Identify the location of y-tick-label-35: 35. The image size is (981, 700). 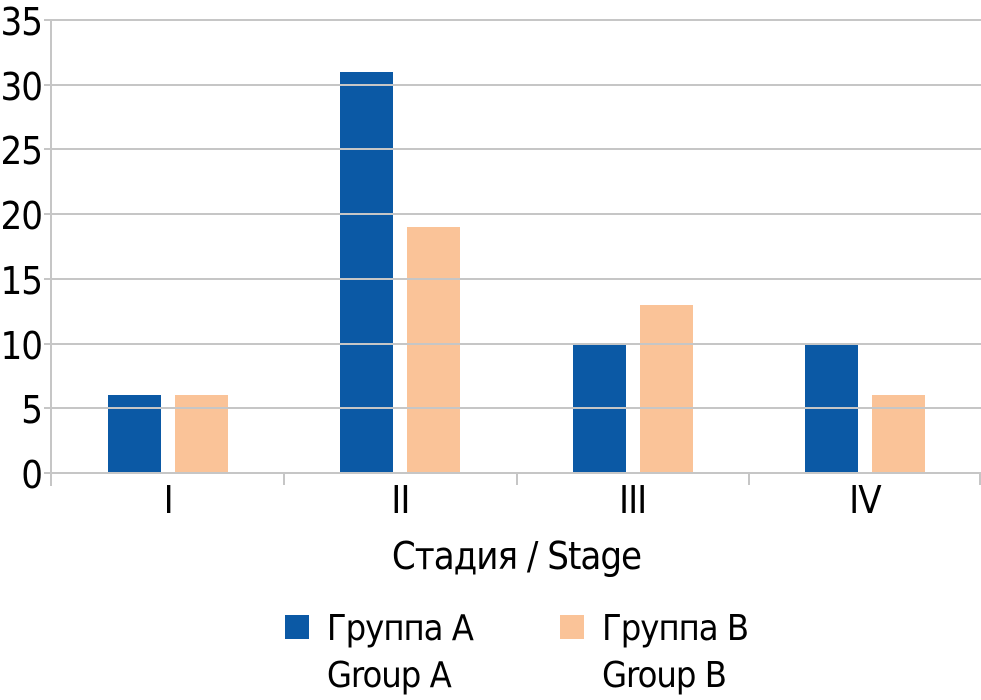
(21, 22).